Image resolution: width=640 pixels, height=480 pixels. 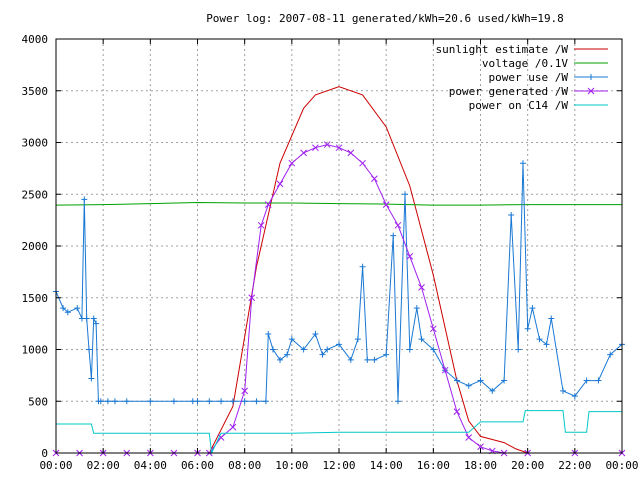 I want to click on legend-label: power on C14 /W, so click(x=519, y=105).